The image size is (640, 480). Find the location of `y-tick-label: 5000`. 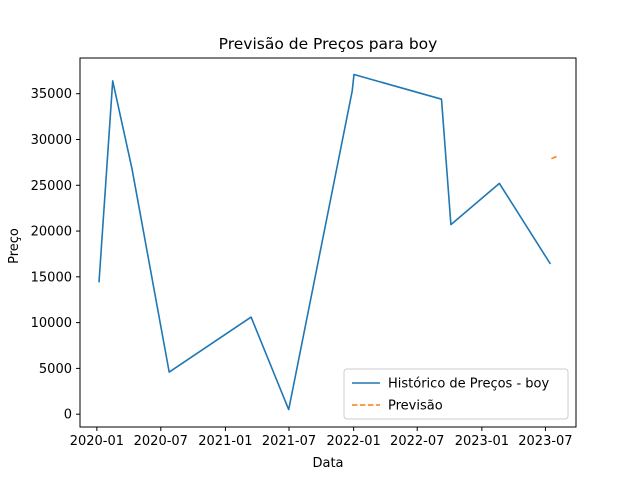

y-tick-label: 5000 is located at coordinates (55, 369).